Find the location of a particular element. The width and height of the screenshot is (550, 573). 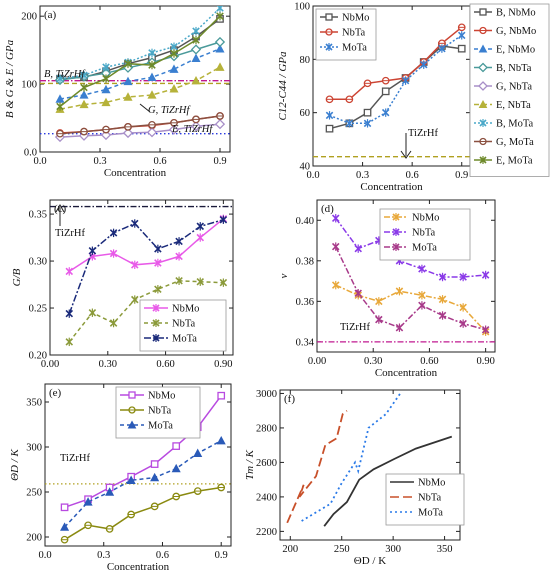

panel-f-series-nbta-line is located at coordinates (317, 467).